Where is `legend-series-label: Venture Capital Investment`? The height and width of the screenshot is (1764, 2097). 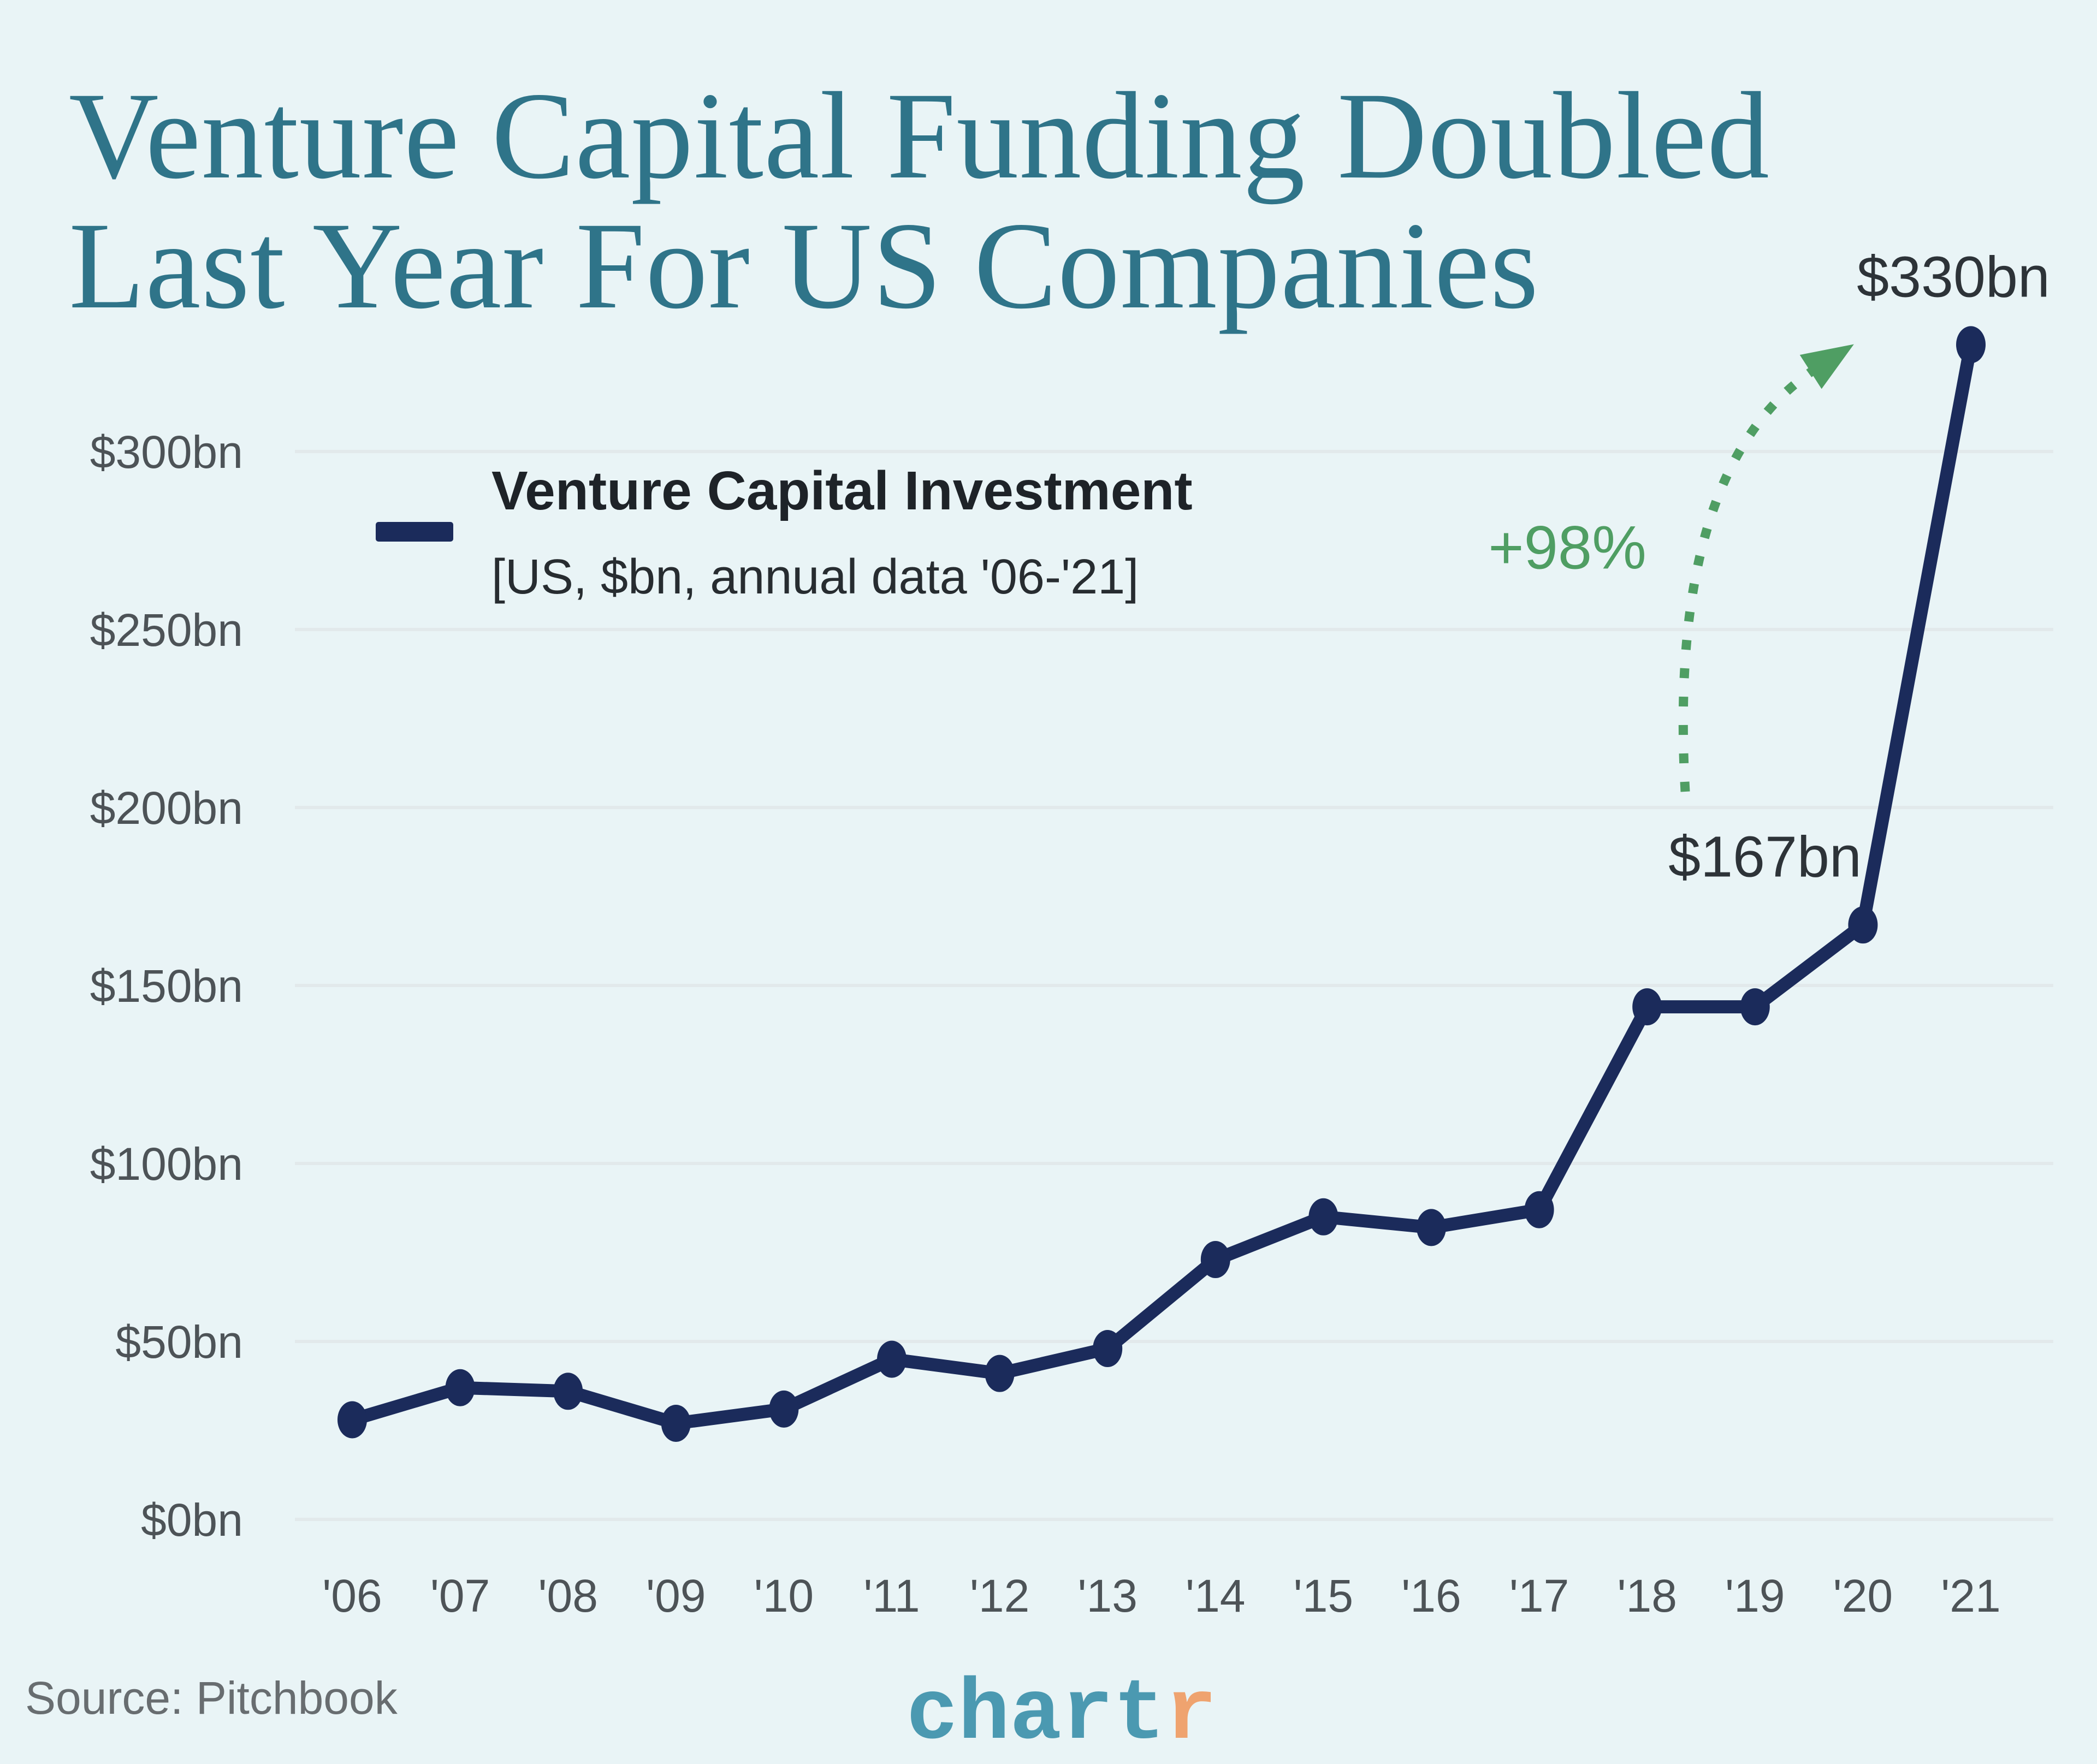 legend-series-label: Venture Capital Investment is located at coordinates (842, 490).